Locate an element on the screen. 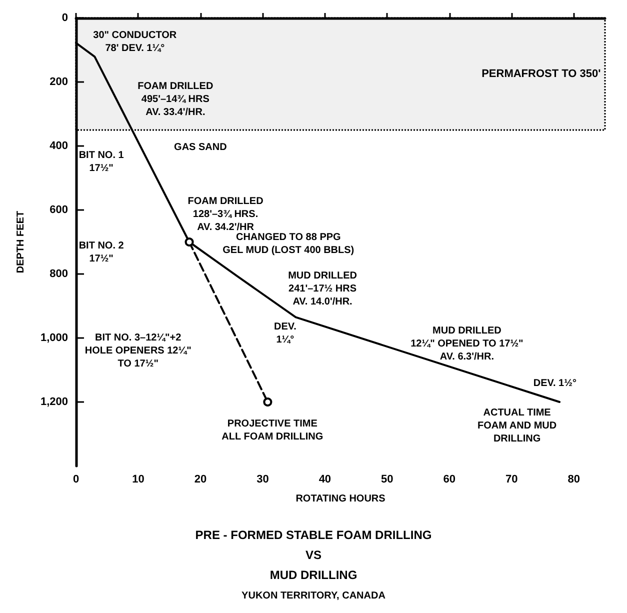 The image size is (627, 613). annotation: FOAM DRILLED 128'–3¾ HRS. AV. 34.2'/HR is located at coordinates (226, 215).